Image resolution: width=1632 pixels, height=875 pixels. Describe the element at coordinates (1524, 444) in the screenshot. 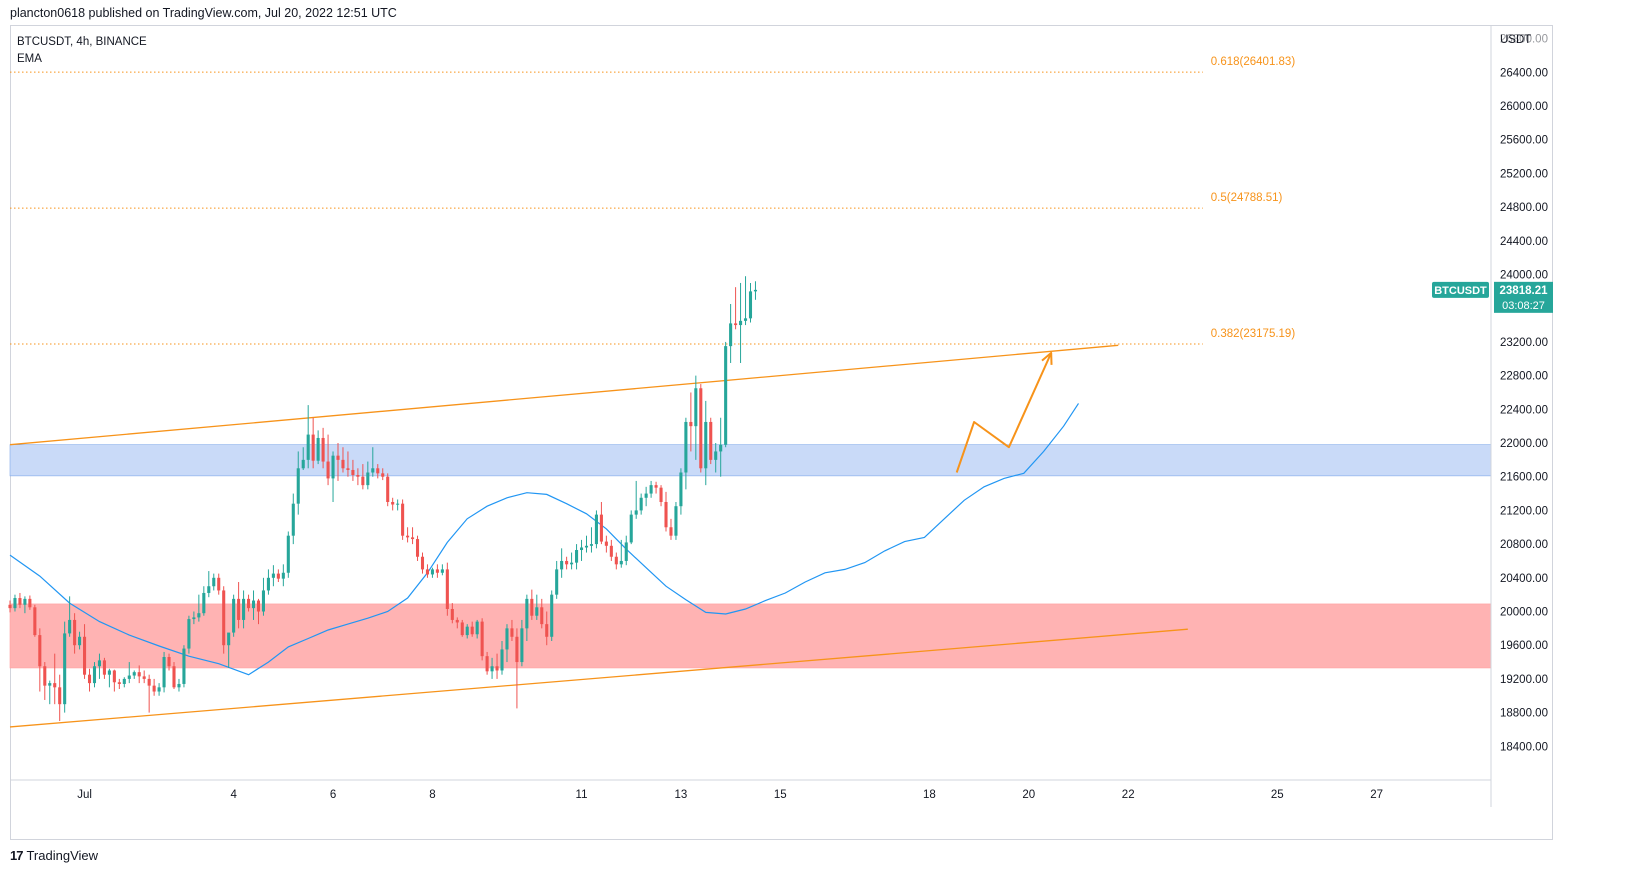

I see `price-tick-label: 22000.00` at that location.